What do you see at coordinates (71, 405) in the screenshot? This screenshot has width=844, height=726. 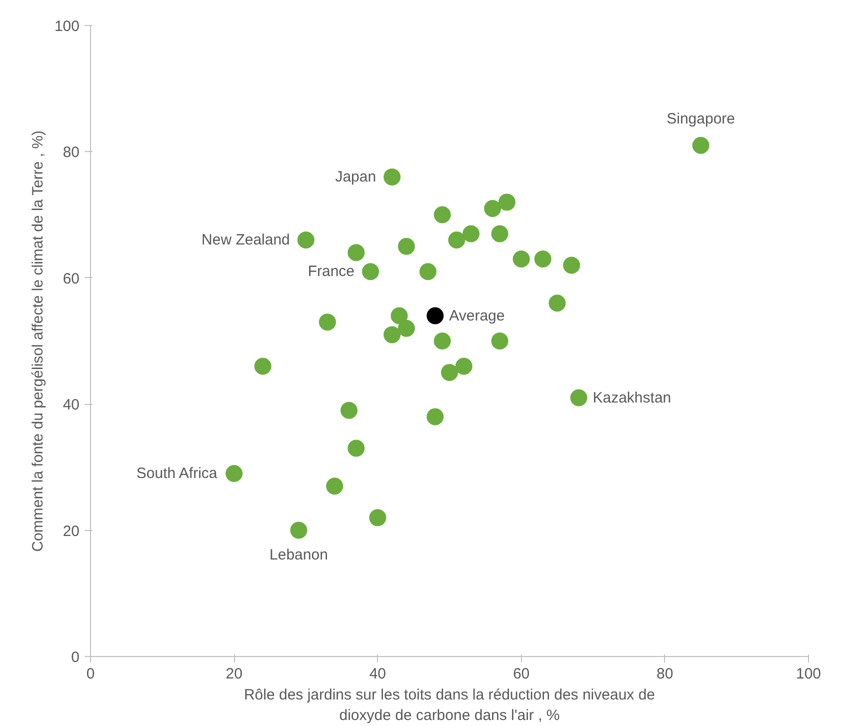 I see `y-tick-label: 40` at bounding box center [71, 405].